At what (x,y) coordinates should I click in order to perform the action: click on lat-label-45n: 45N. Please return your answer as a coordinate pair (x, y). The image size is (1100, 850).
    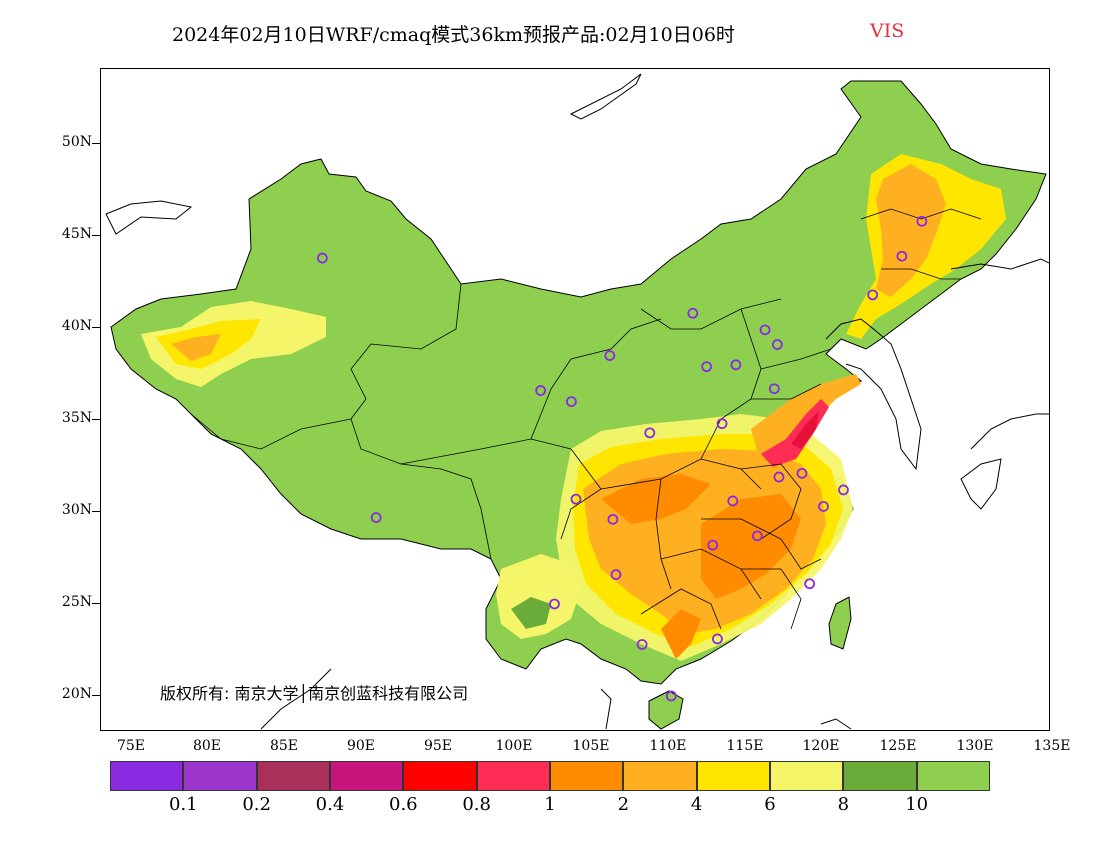
    Looking at the image, I should click on (76, 234).